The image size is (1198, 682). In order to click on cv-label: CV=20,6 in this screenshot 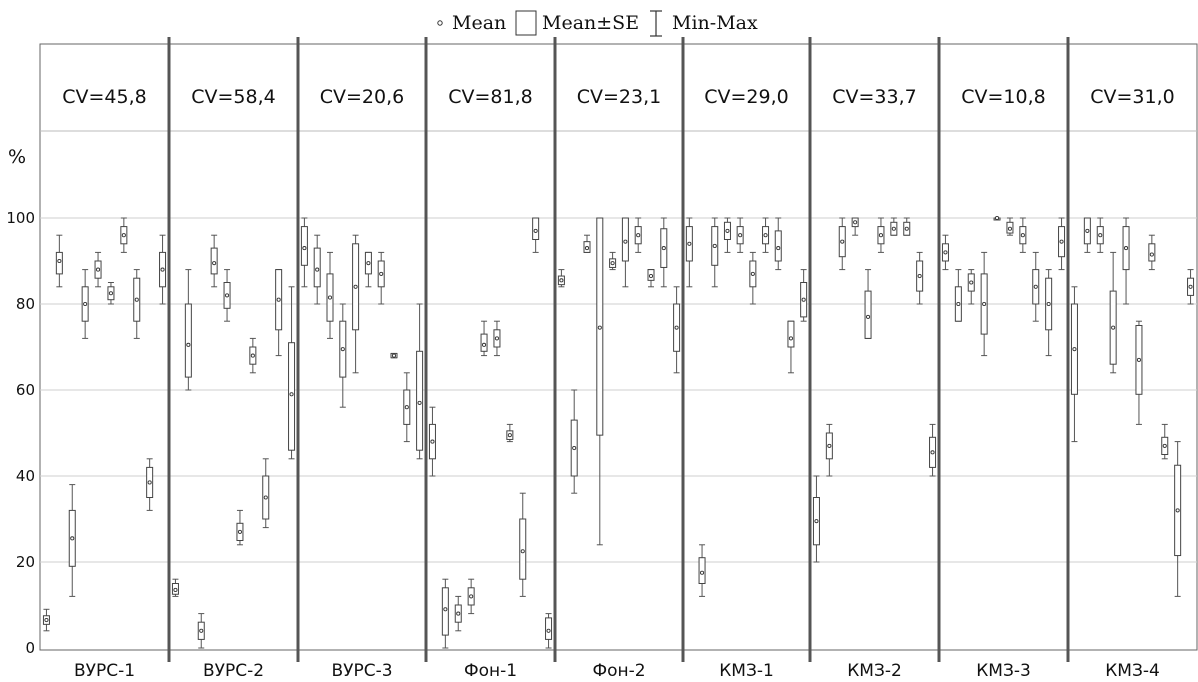, I will do `click(362, 97)`.